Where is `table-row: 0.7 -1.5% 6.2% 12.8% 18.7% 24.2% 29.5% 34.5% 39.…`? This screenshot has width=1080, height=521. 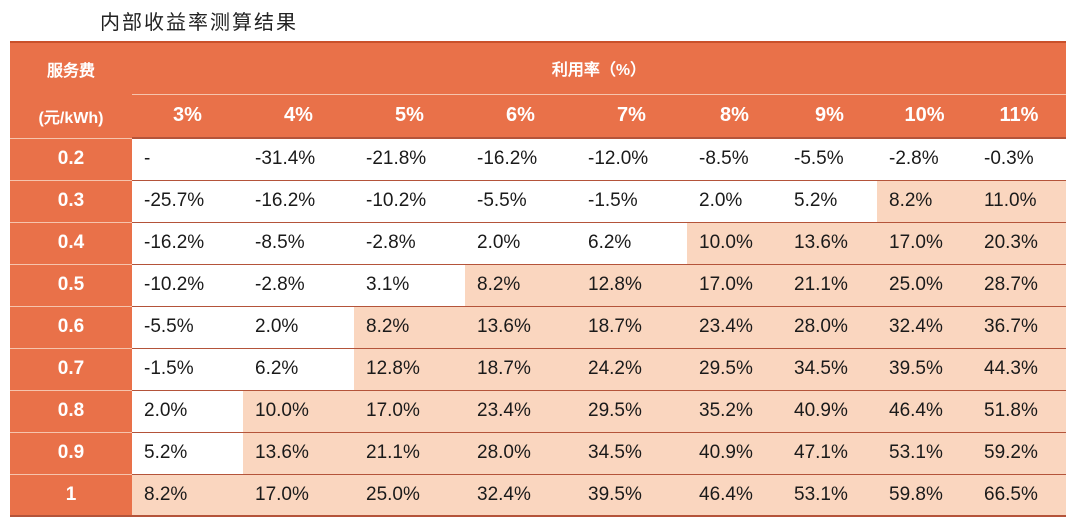 table-row: 0.7 -1.5% 6.2% 12.8% 18.7% 24.2% 29.5% 34.5% 39.… is located at coordinates (538, 368).